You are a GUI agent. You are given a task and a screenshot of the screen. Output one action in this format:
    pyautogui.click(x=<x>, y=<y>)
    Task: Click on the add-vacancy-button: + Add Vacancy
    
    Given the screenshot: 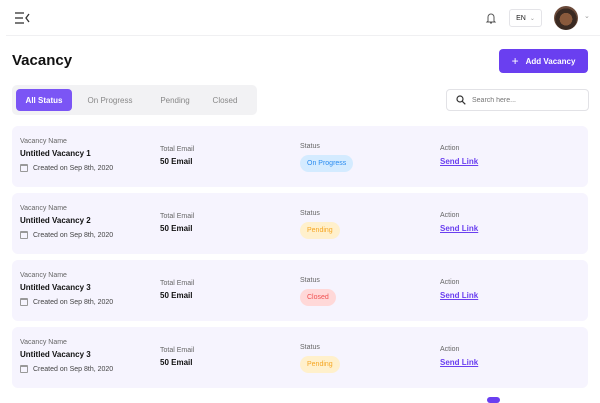 What is the action you would take?
    pyautogui.click(x=543, y=61)
    